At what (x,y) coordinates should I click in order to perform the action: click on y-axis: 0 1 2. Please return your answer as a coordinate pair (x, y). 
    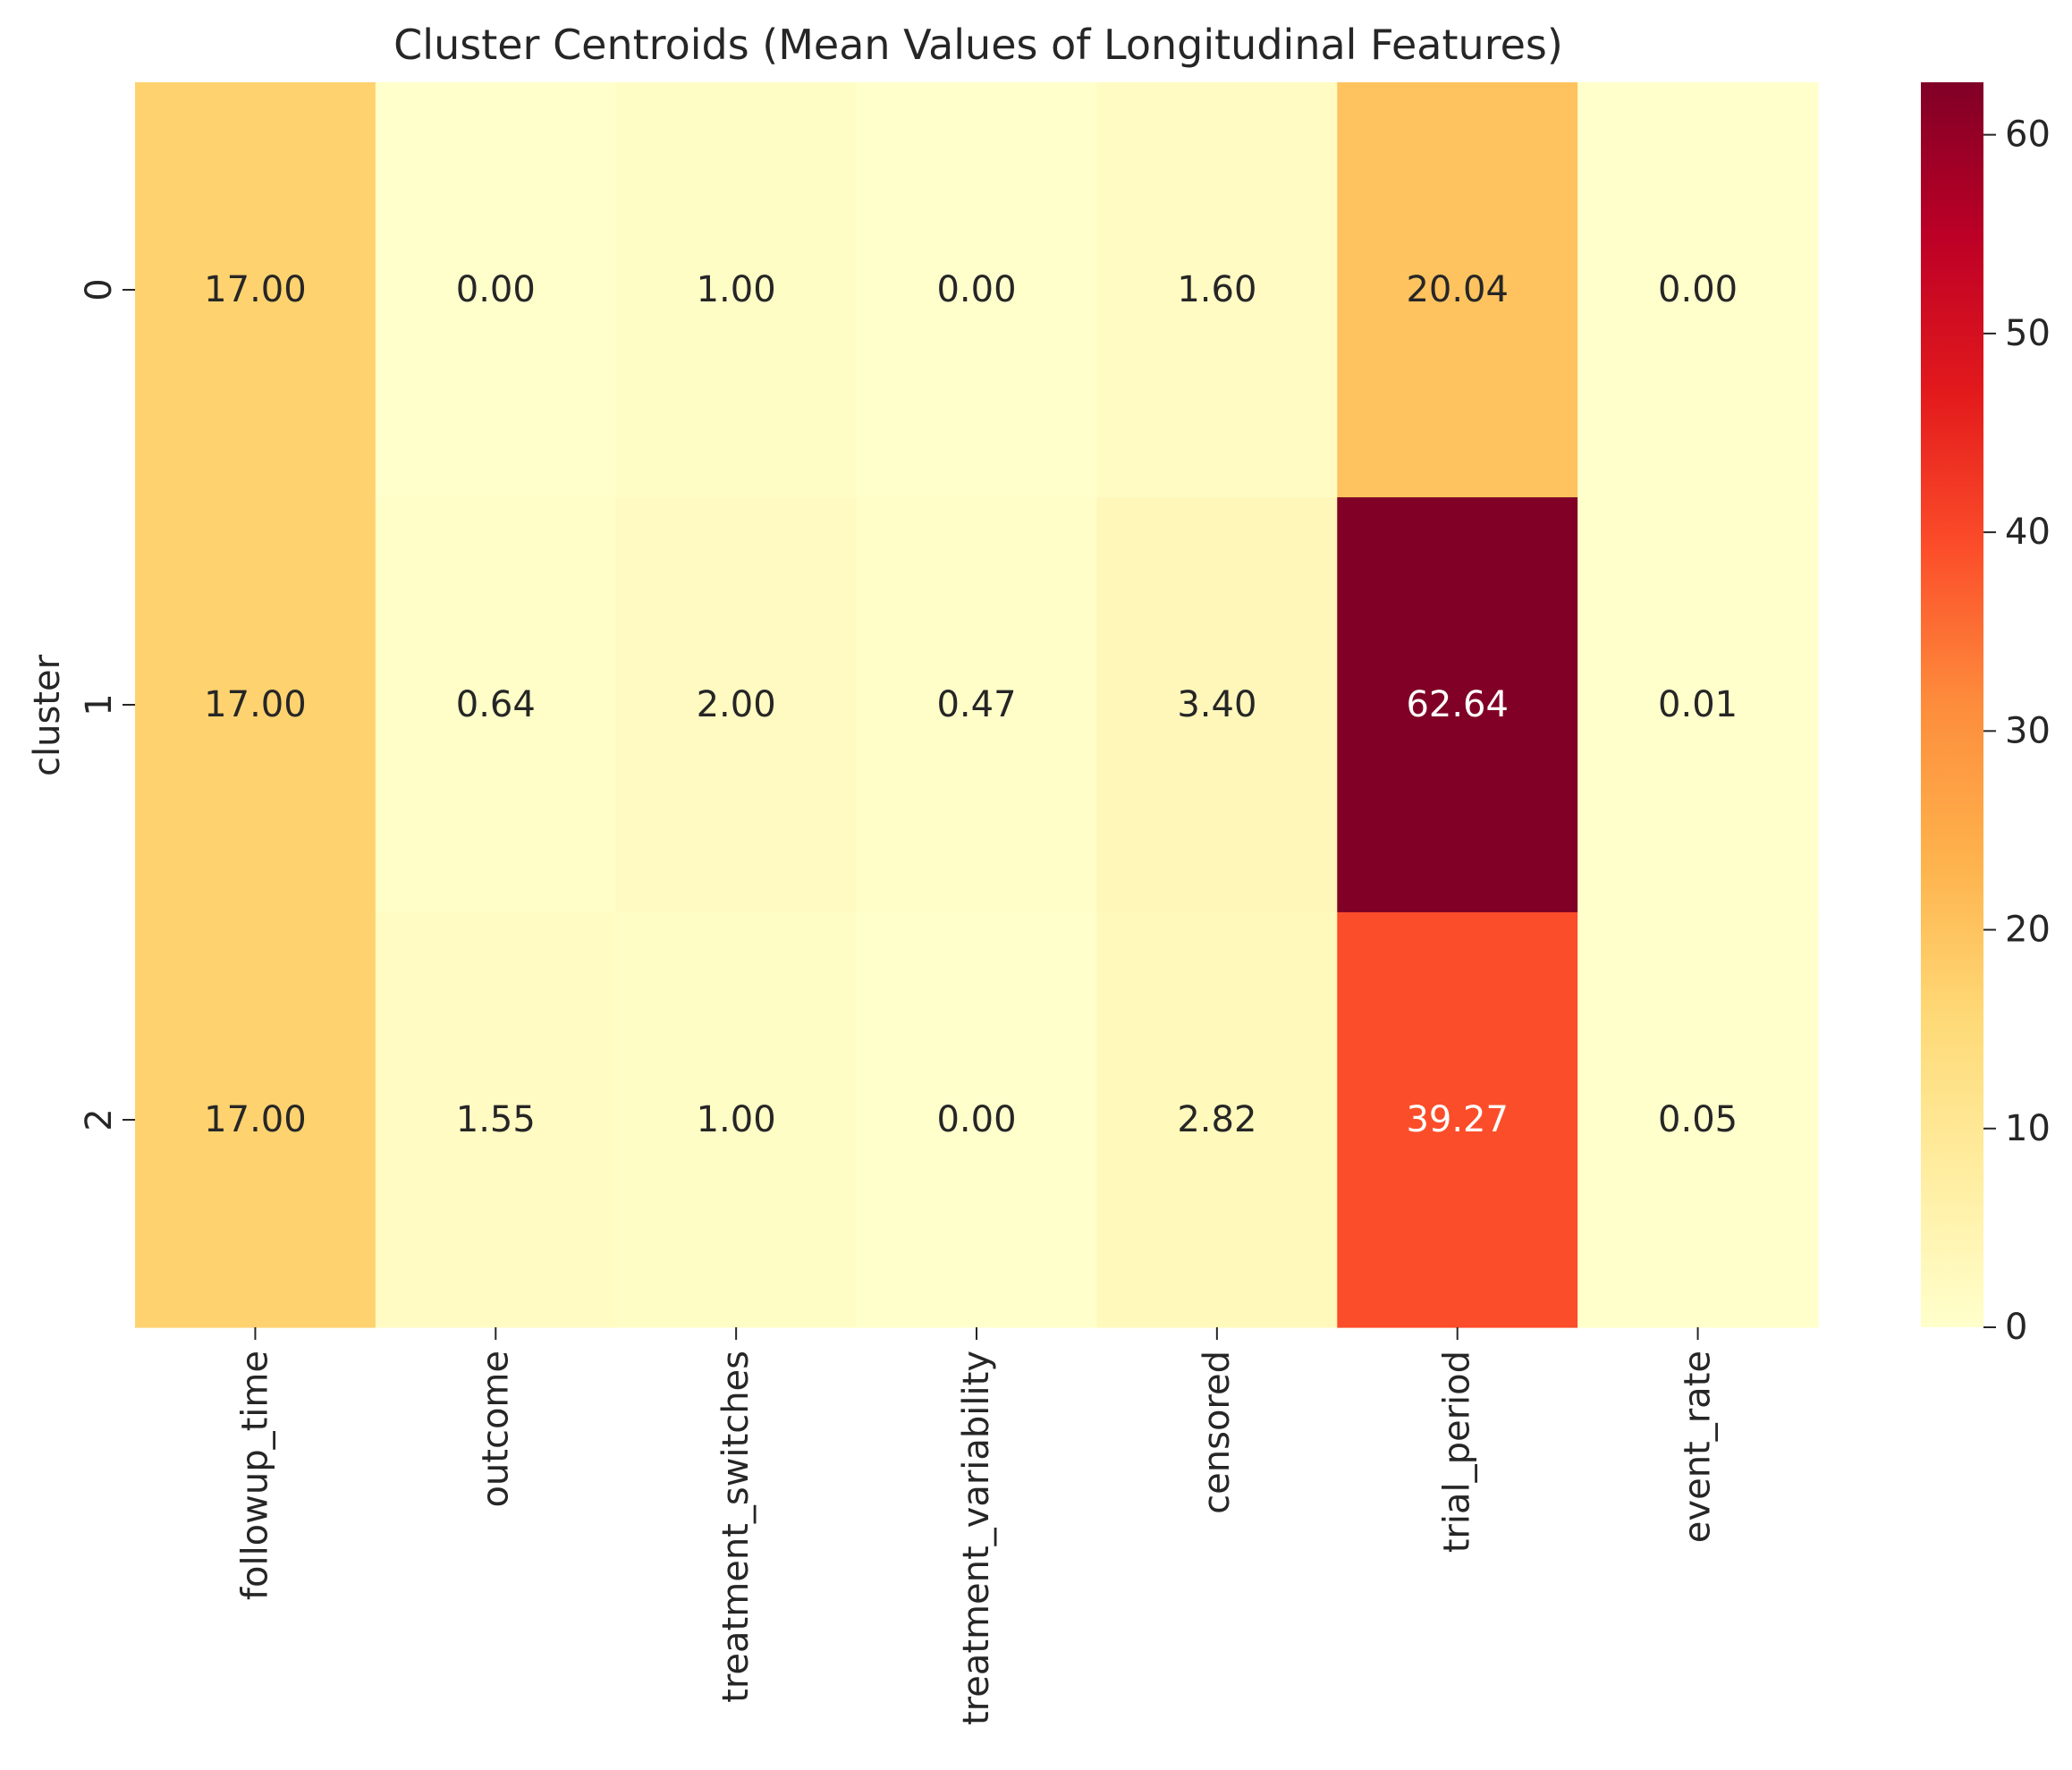
    Looking at the image, I should click on (107, 705).